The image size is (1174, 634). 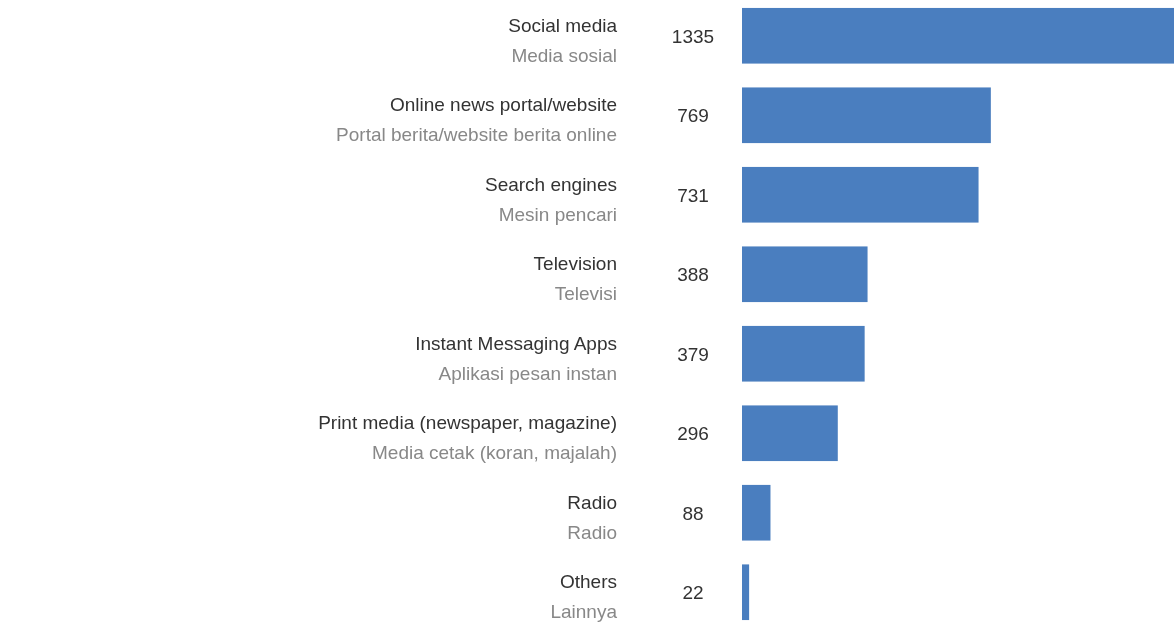 I want to click on y-tick-label: Television Televisi, so click(x=575, y=279).